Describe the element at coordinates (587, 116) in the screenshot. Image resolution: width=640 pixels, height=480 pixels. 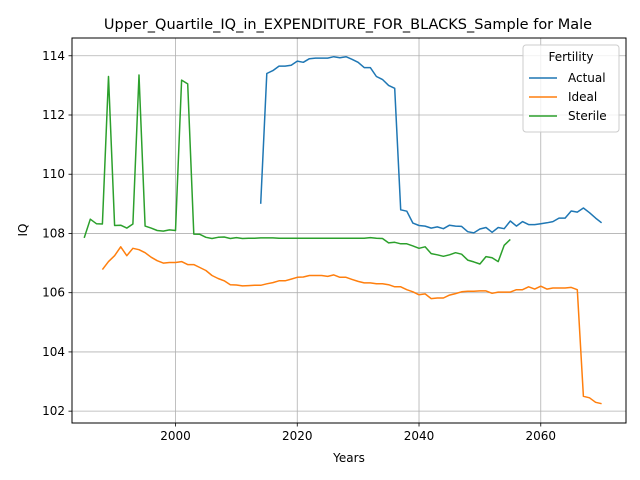
I see `legend-label-sterile: Sterile` at that location.